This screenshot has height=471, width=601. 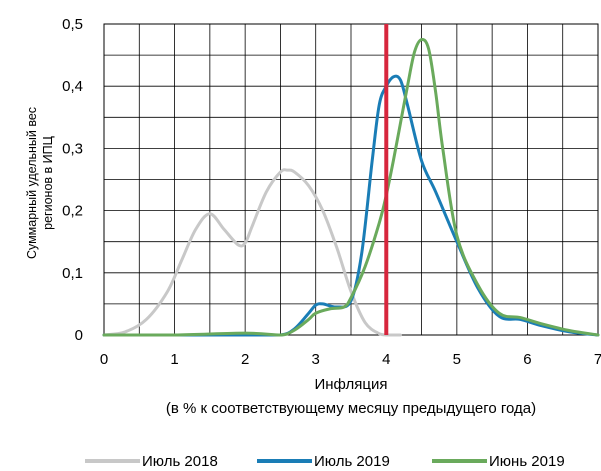 What do you see at coordinates (597, 359) in the screenshot?
I see `x-tick-label: 7` at bounding box center [597, 359].